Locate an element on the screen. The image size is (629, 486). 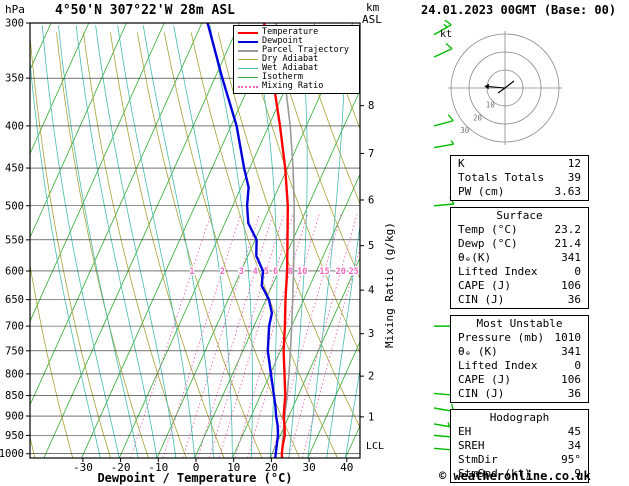
pressure-tick-label: 600 is located at coordinates (14, 271).